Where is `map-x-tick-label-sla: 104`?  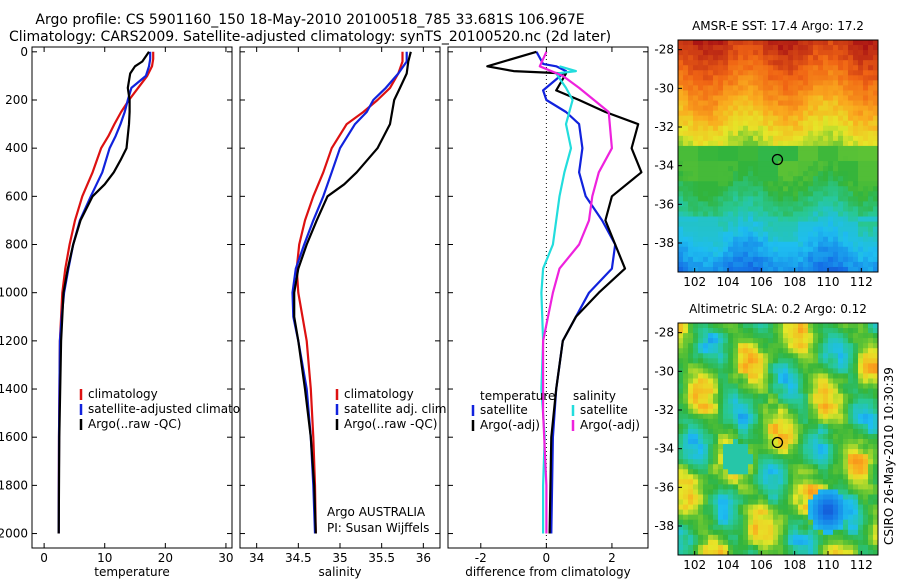 map-x-tick-label-sla: 104 is located at coordinates (728, 565).